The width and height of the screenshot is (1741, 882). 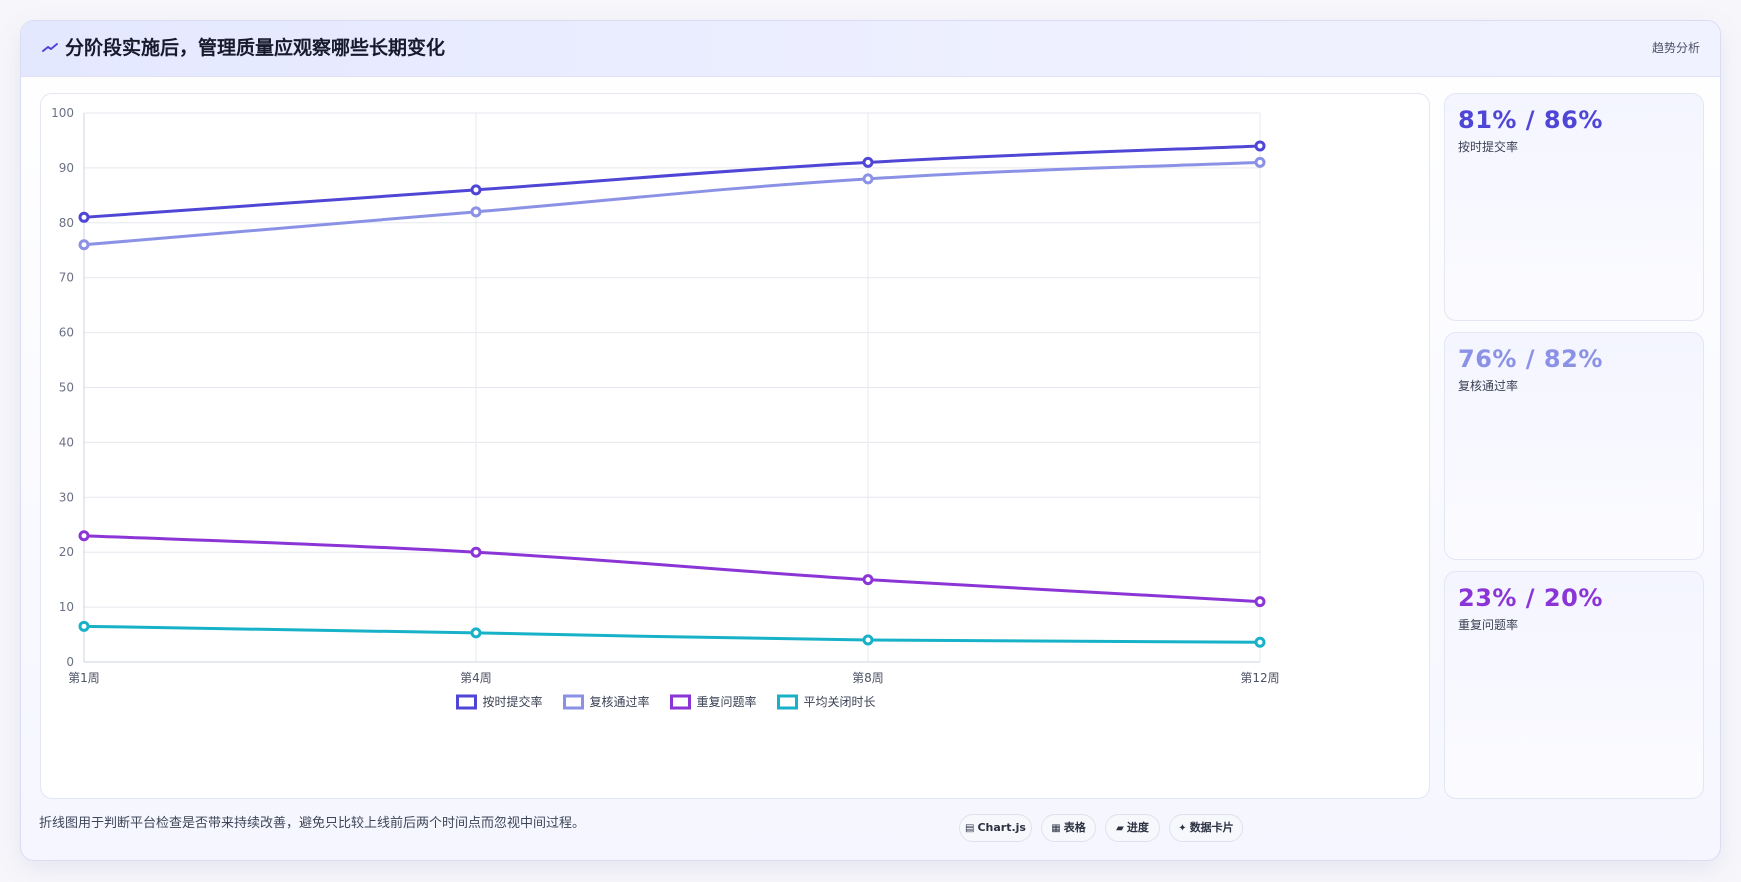 I want to click on kpi-label: 按时提交率, so click(x=1488, y=147).